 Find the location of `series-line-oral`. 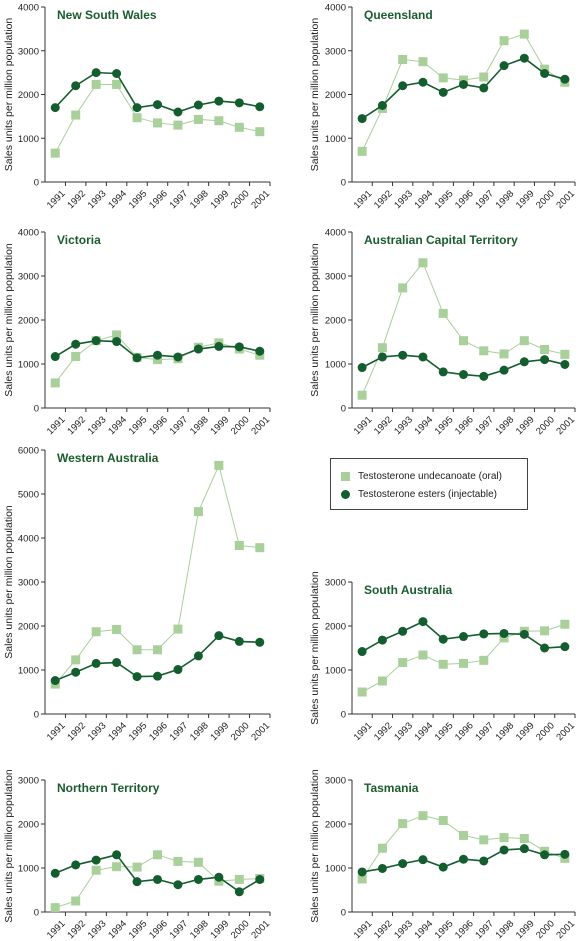

series-line-oral is located at coordinates (463, 92).